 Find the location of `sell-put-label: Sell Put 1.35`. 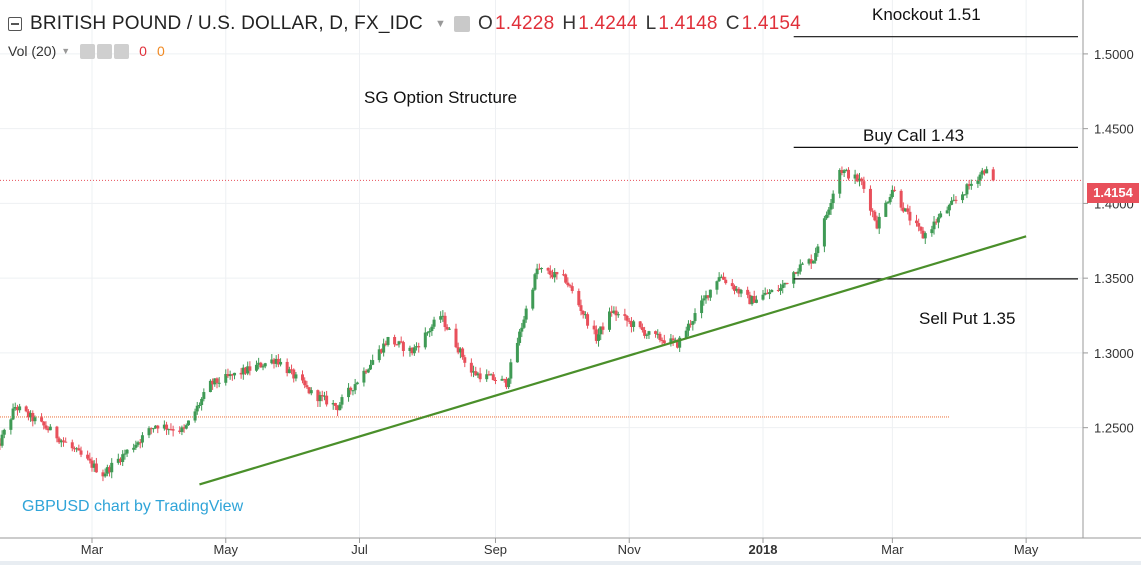

sell-put-label: Sell Put 1.35 is located at coordinates (967, 318).